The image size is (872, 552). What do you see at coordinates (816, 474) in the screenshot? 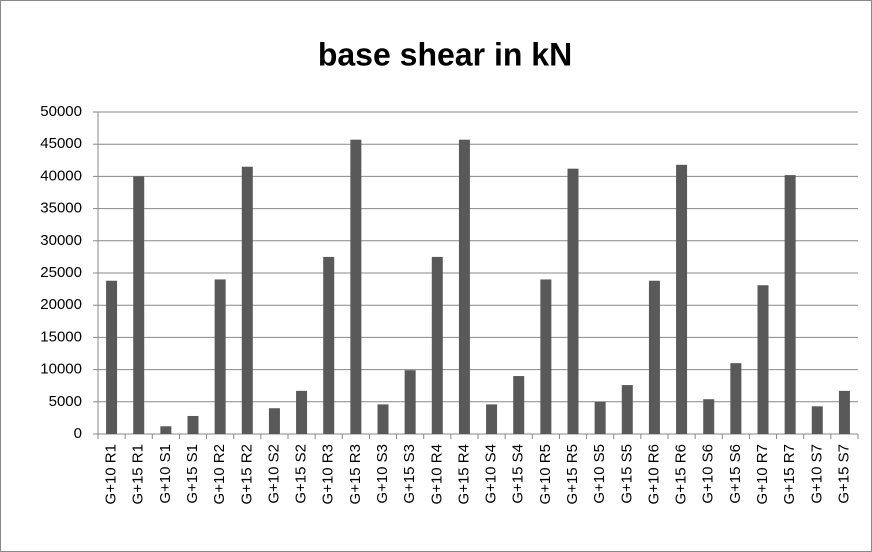
I see `x-tick-label: G+10 S7` at bounding box center [816, 474].